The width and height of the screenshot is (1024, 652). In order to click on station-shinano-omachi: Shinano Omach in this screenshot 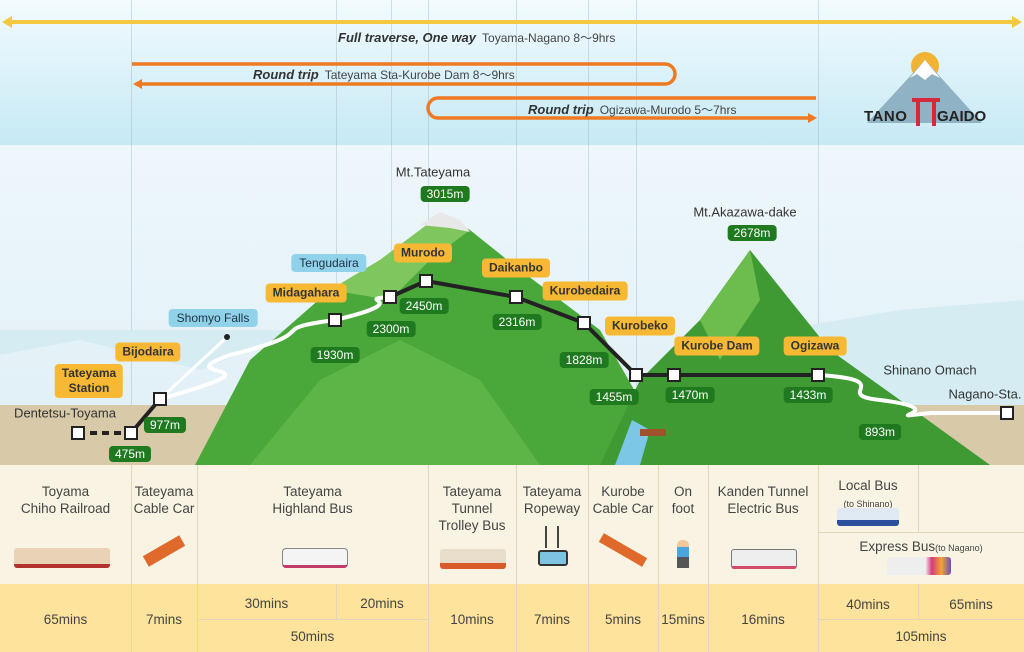, I will do `click(930, 370)`.